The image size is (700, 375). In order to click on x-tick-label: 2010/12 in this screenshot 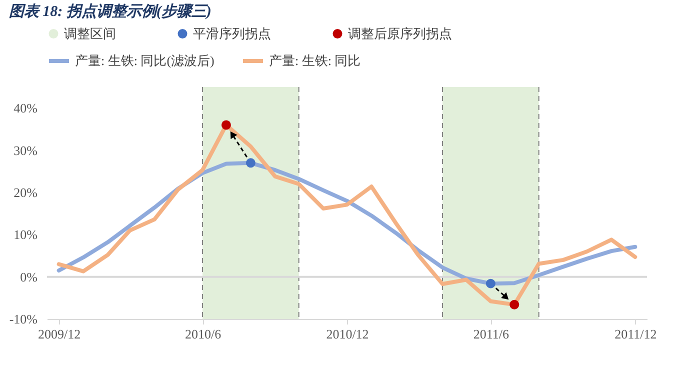, I will do `click(347, 334)`.